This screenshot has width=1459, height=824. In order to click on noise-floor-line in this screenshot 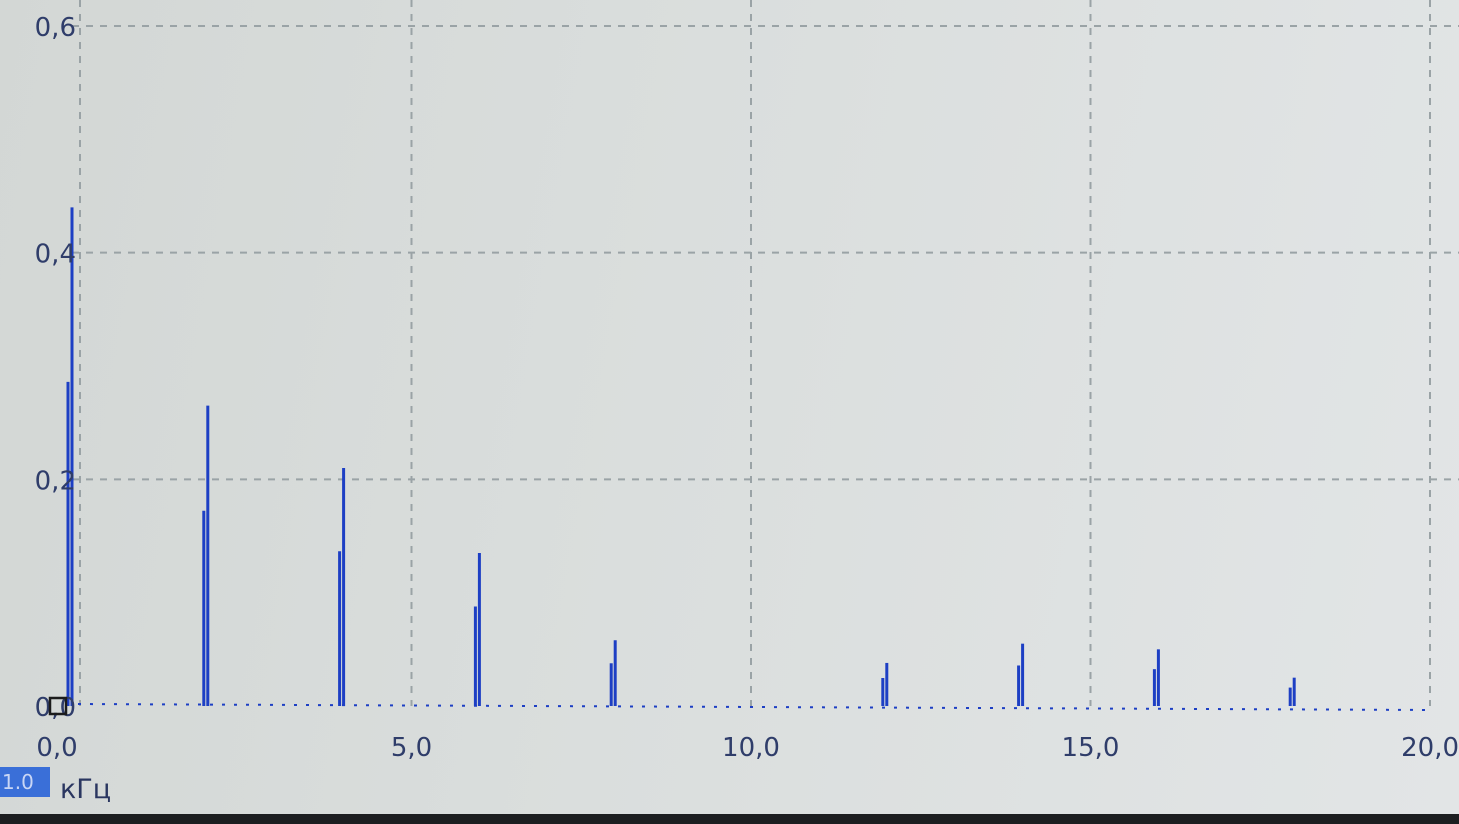, I will do `click(754, 707)`.